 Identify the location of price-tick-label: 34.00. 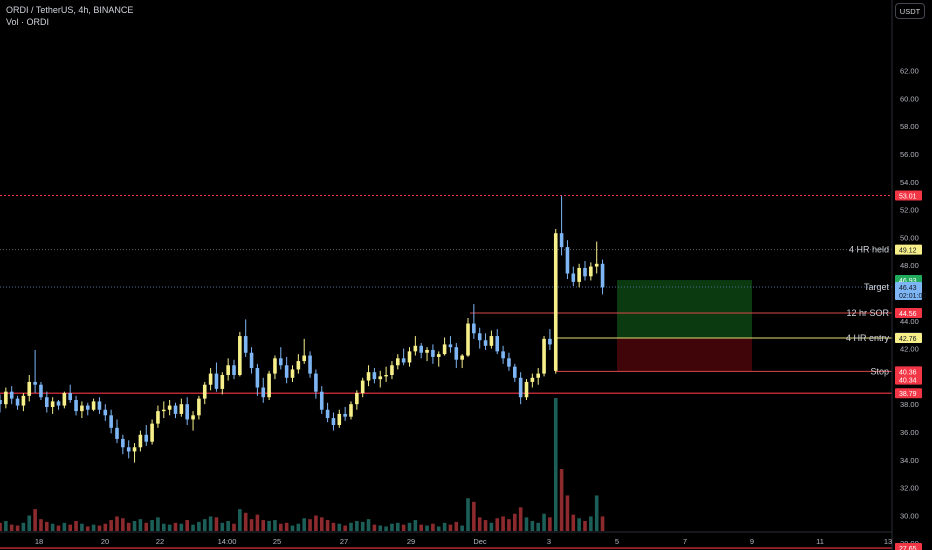
(909, 460).